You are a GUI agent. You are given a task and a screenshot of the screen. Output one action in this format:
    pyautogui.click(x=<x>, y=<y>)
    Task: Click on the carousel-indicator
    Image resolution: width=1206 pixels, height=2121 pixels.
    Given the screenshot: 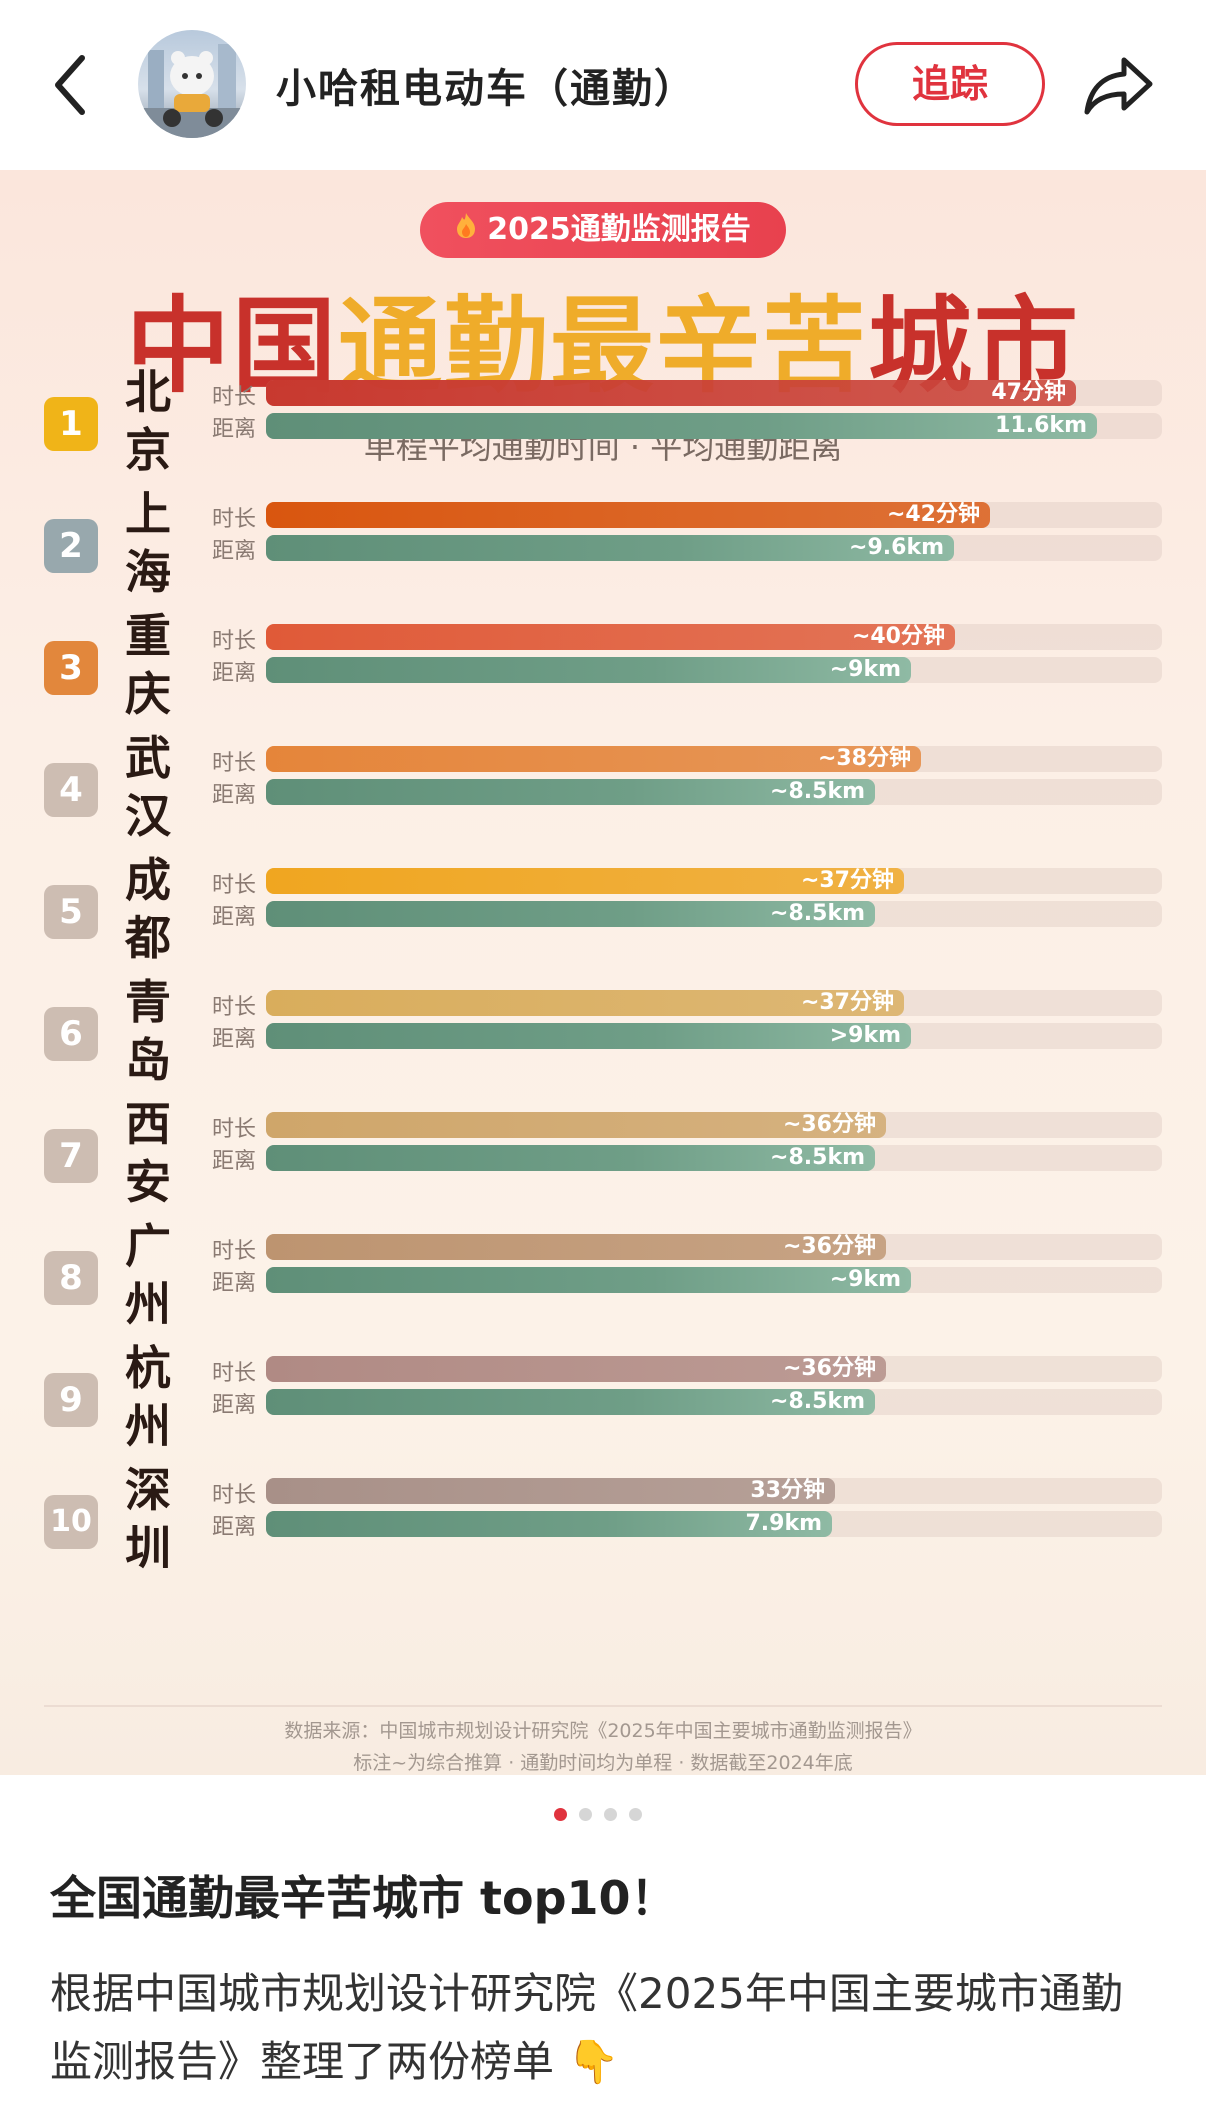 What is the action you would take?
    pyautogui.click(x=598, y=1813)
    